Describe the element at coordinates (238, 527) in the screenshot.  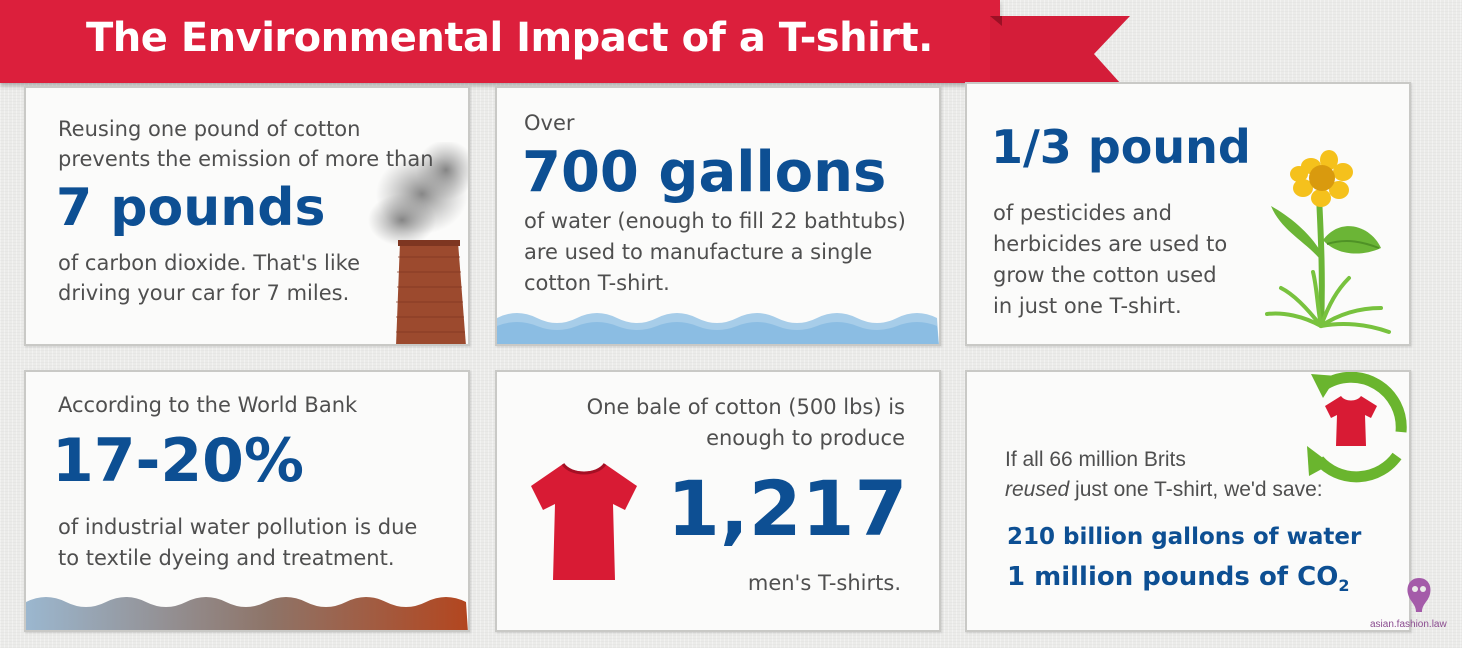
I see `pollution-body-line-1: of industrial water pollution is due` at that location.